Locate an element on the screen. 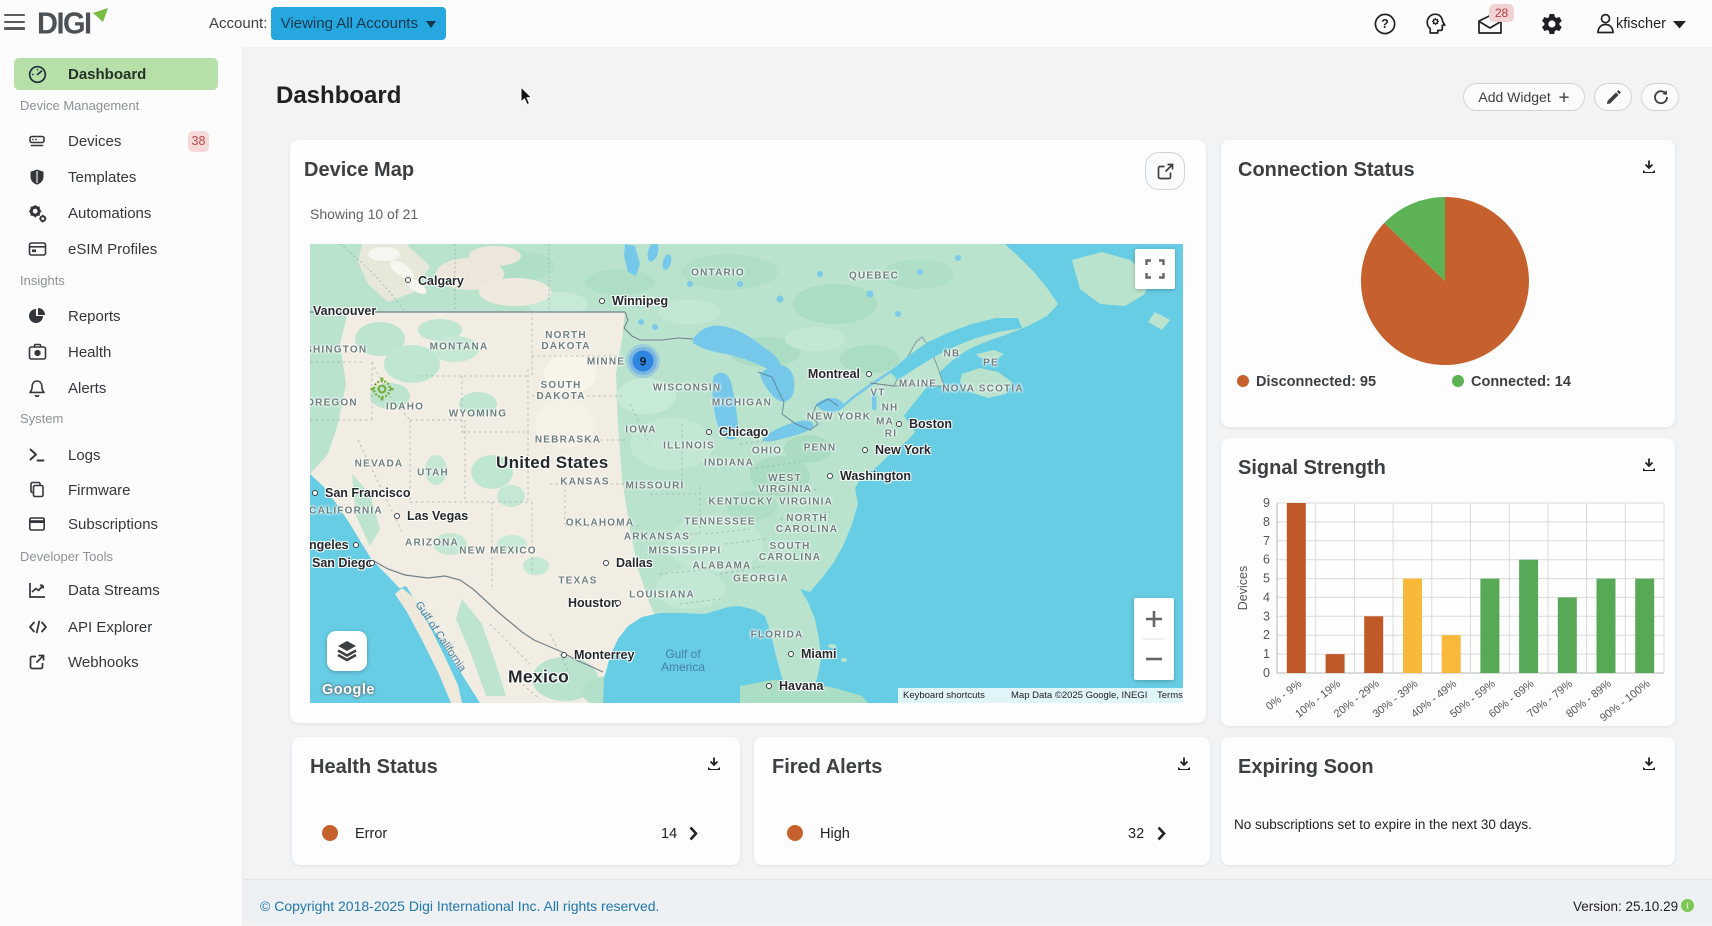  svg-text: 8 is located at coordinates (1266, 522).